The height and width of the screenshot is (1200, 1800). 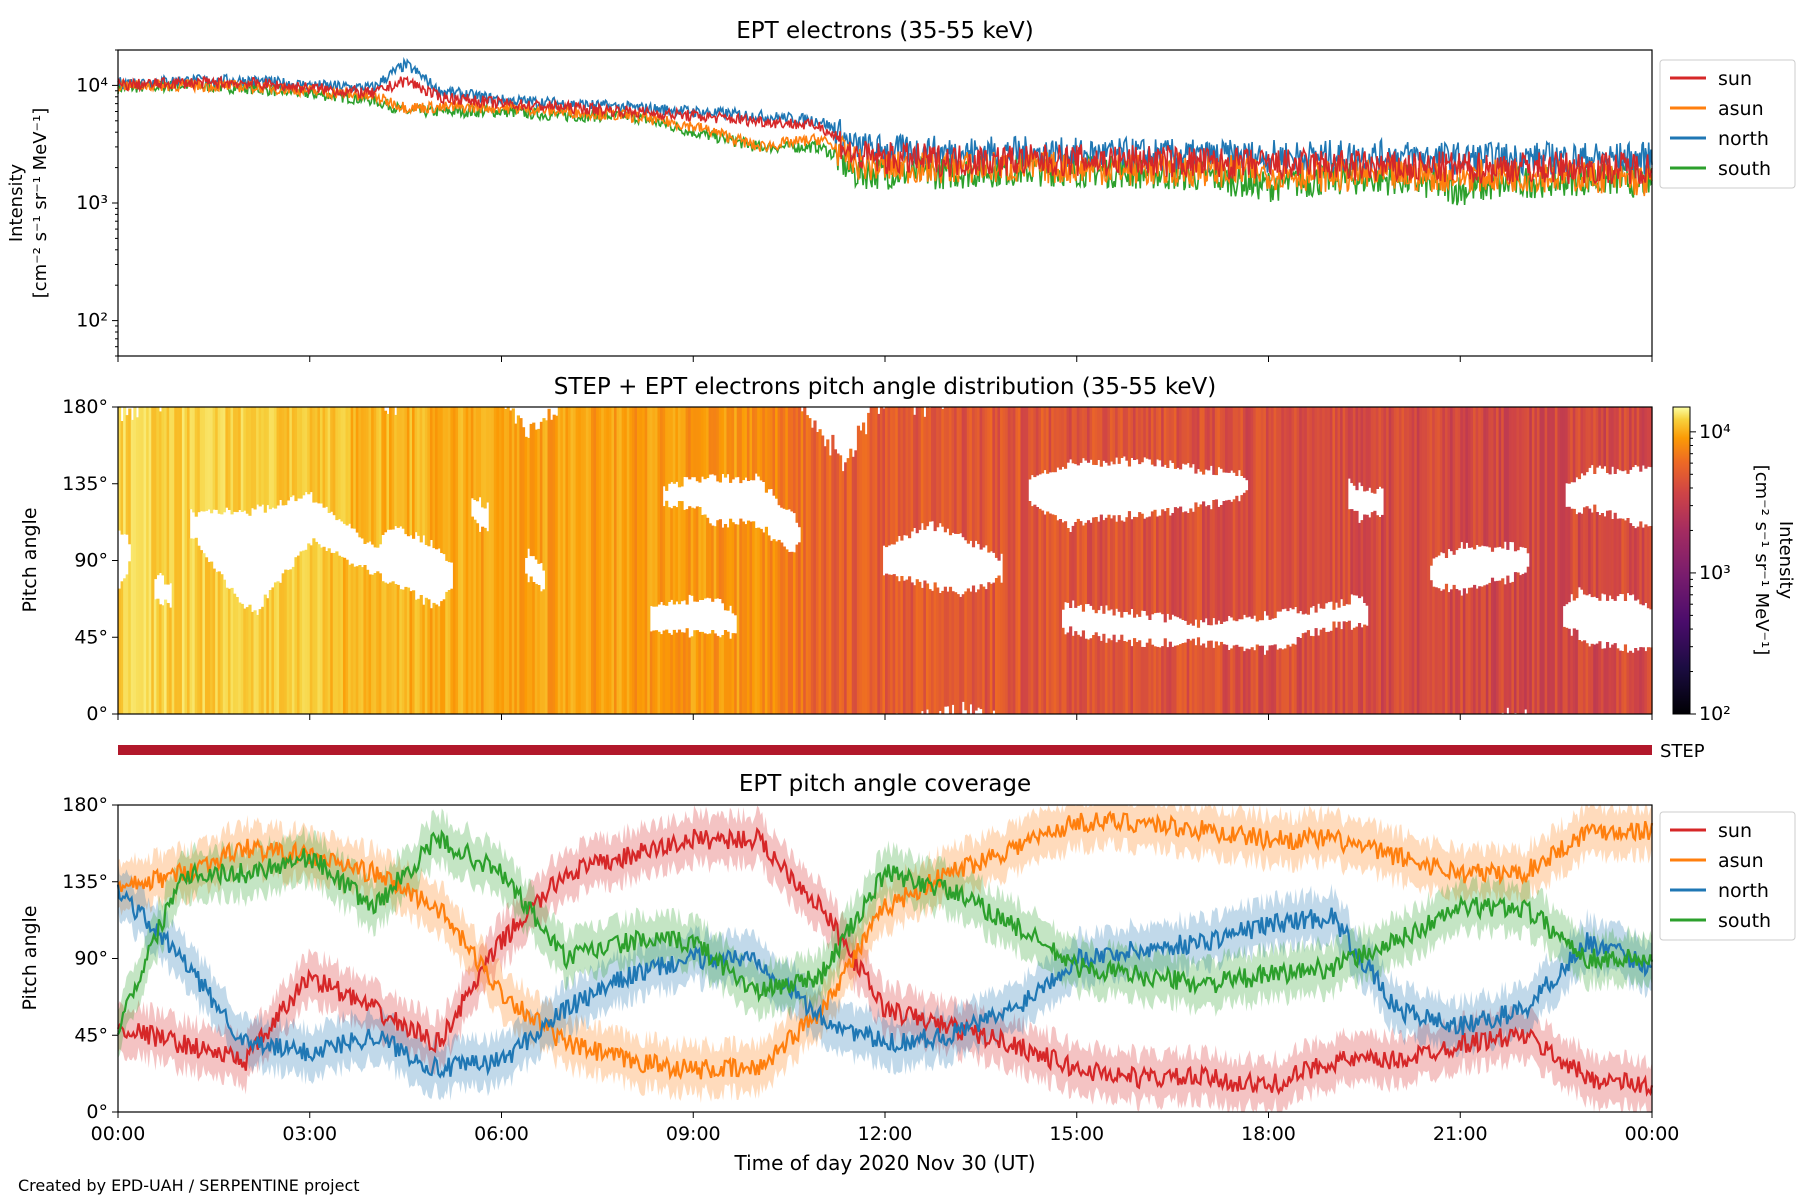 I want to click on coverage-x-tick-label: 15:00, so click(x=1076, y=1134).